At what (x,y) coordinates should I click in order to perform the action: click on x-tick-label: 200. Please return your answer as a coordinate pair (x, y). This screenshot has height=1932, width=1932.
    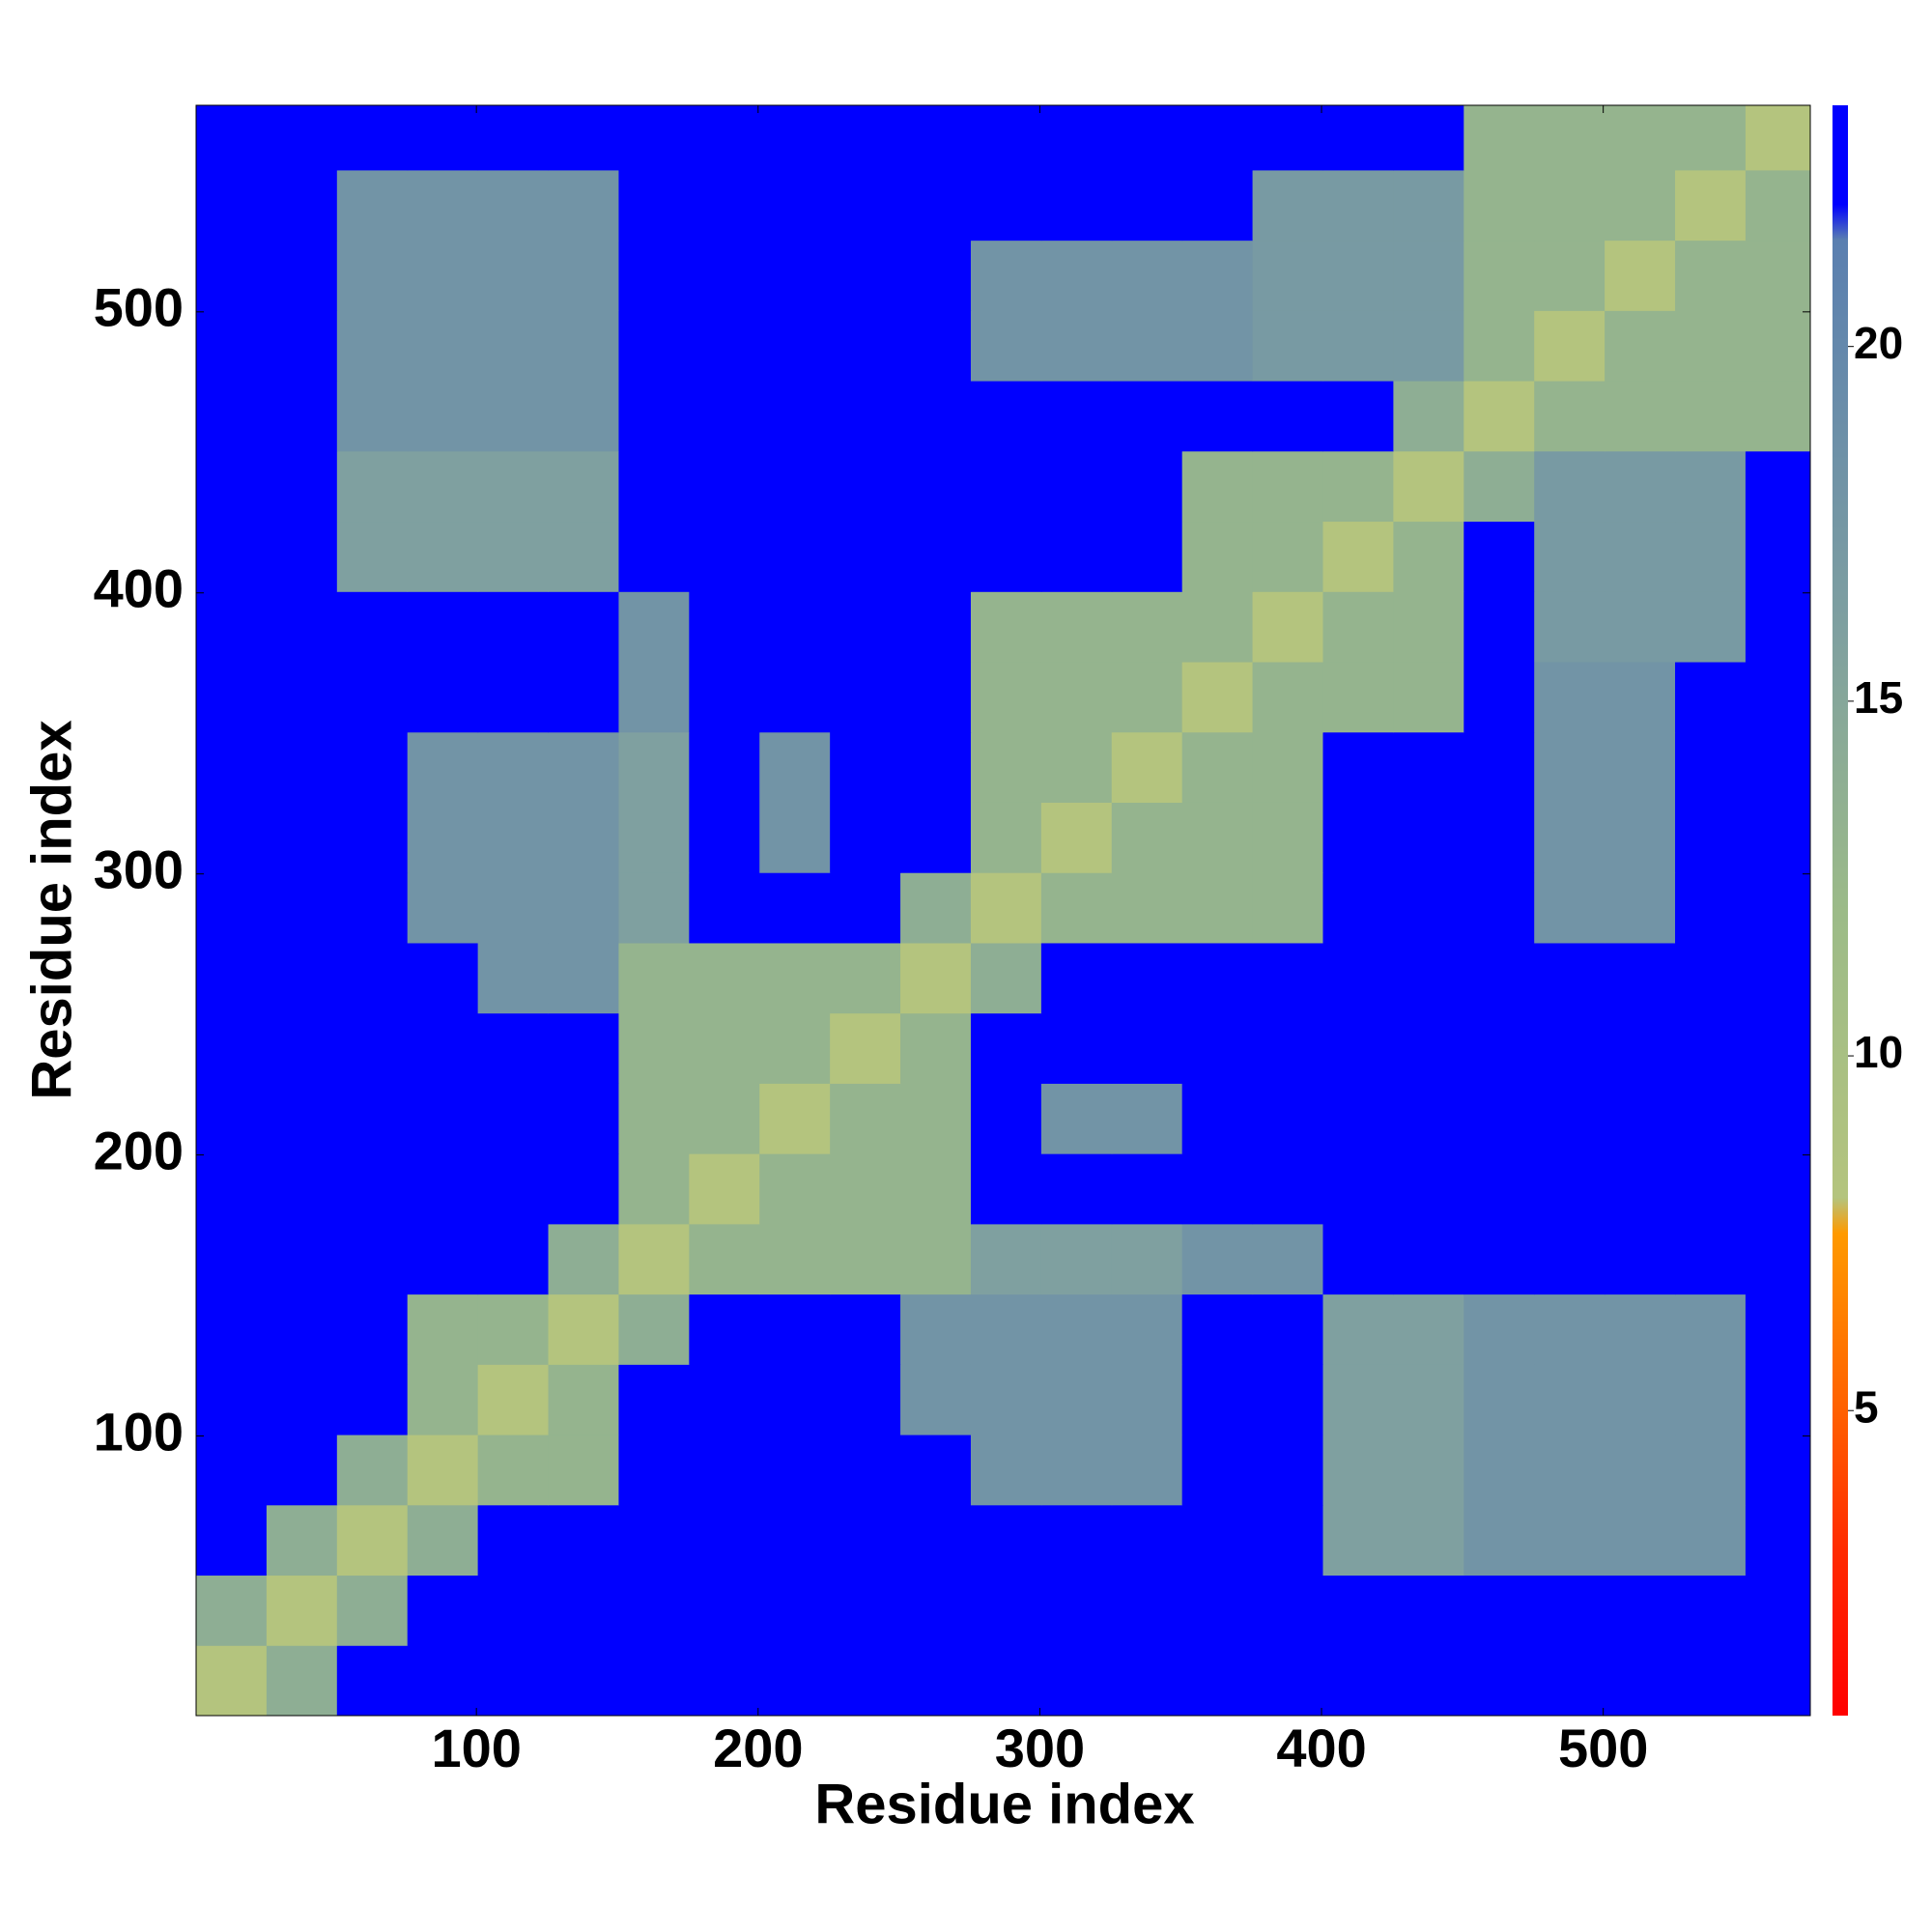
    Looking at the image, I should click on (758, 1748).